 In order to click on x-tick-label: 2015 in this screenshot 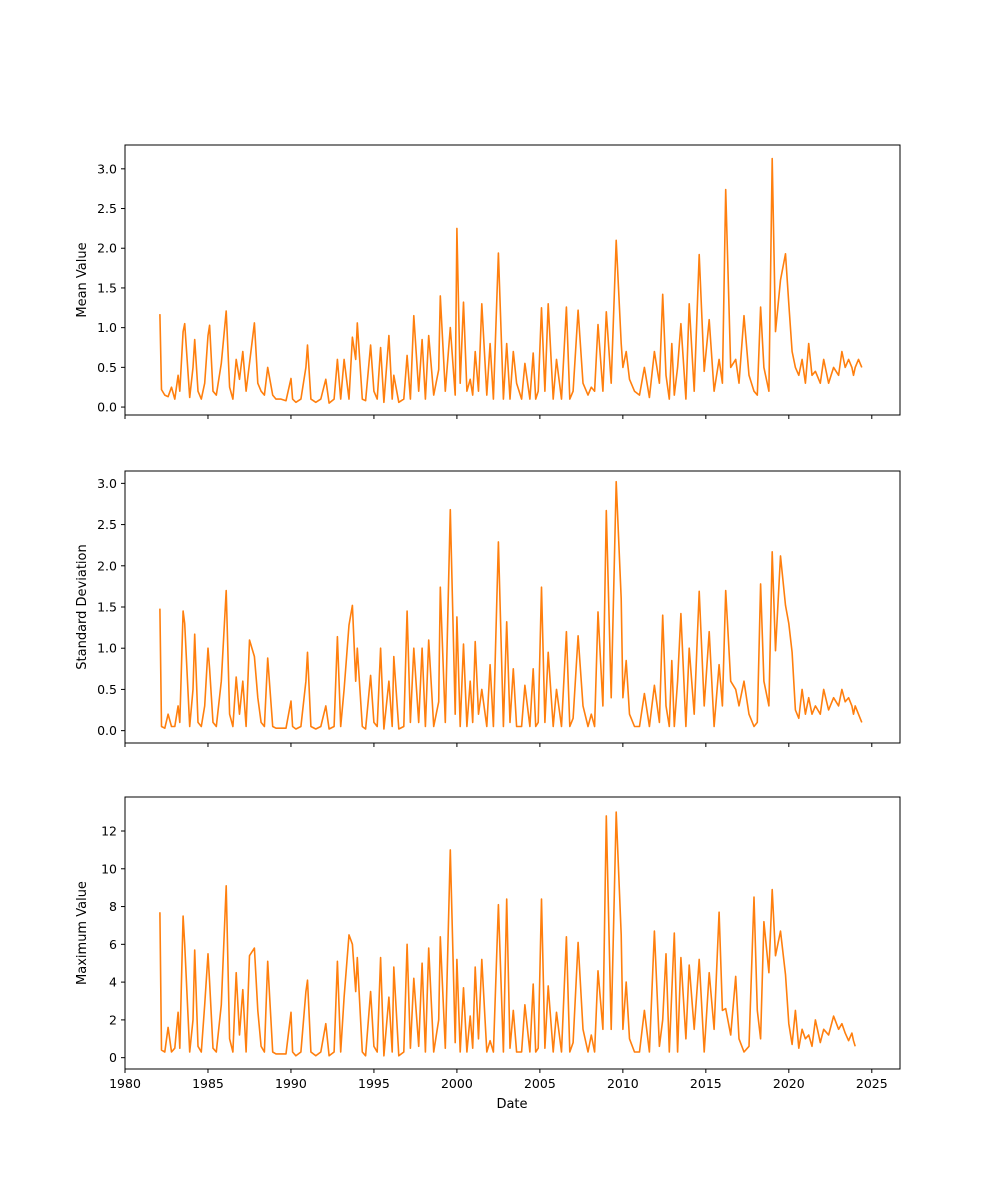, I will do `click(706, 1083)`.